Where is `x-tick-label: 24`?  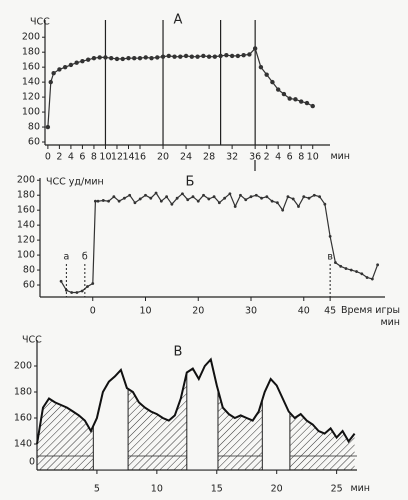
x-tick-label: 24 is located at coordinates (186, 157).